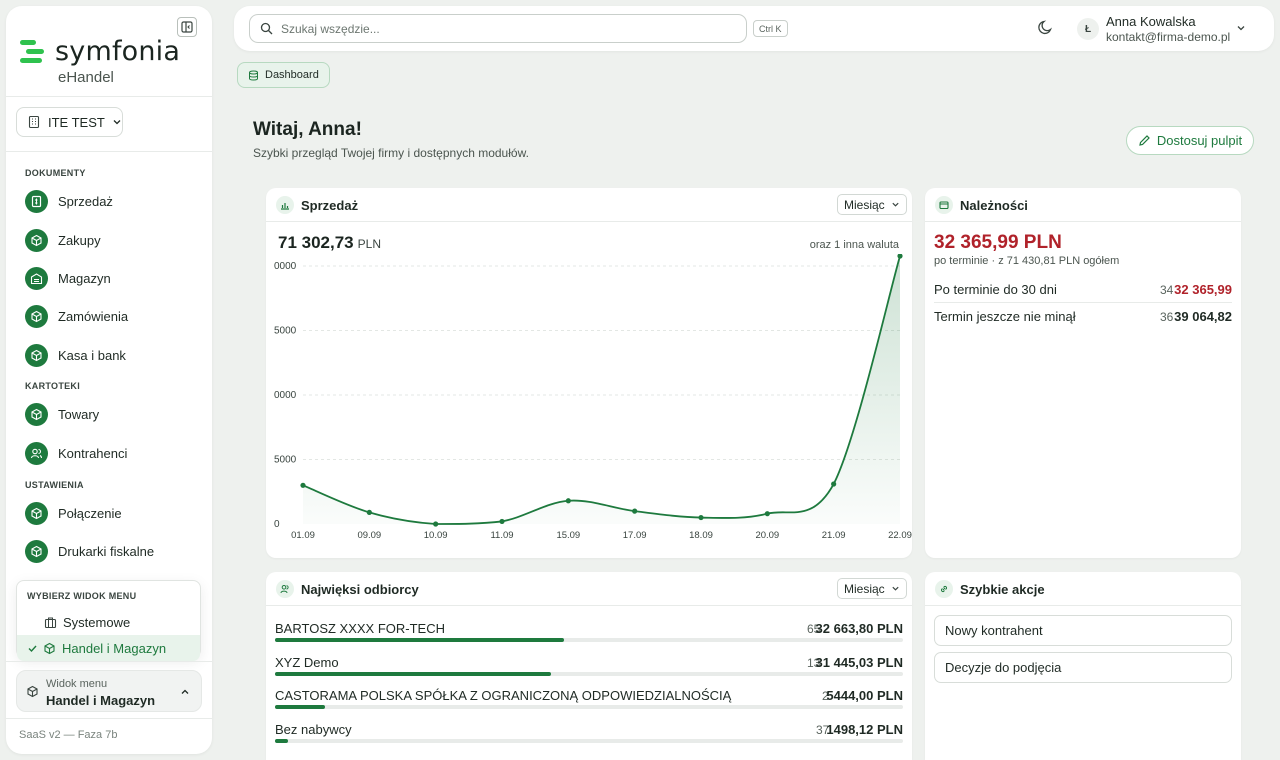  What do you see at coordinates (369, 244) in the screenshot?
I see `sales-currency: PLN` at bounding box center [369, 244].